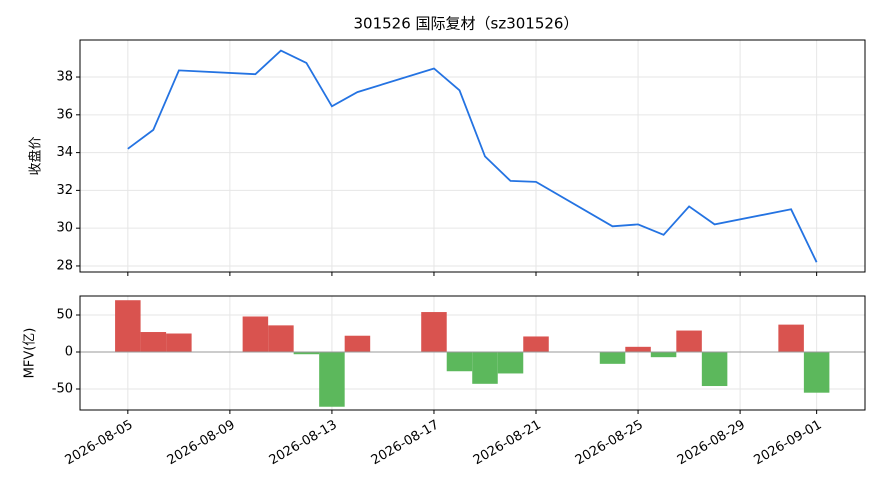  I want to click on x-tick-label: 2026-08-13, so click(303, 443).